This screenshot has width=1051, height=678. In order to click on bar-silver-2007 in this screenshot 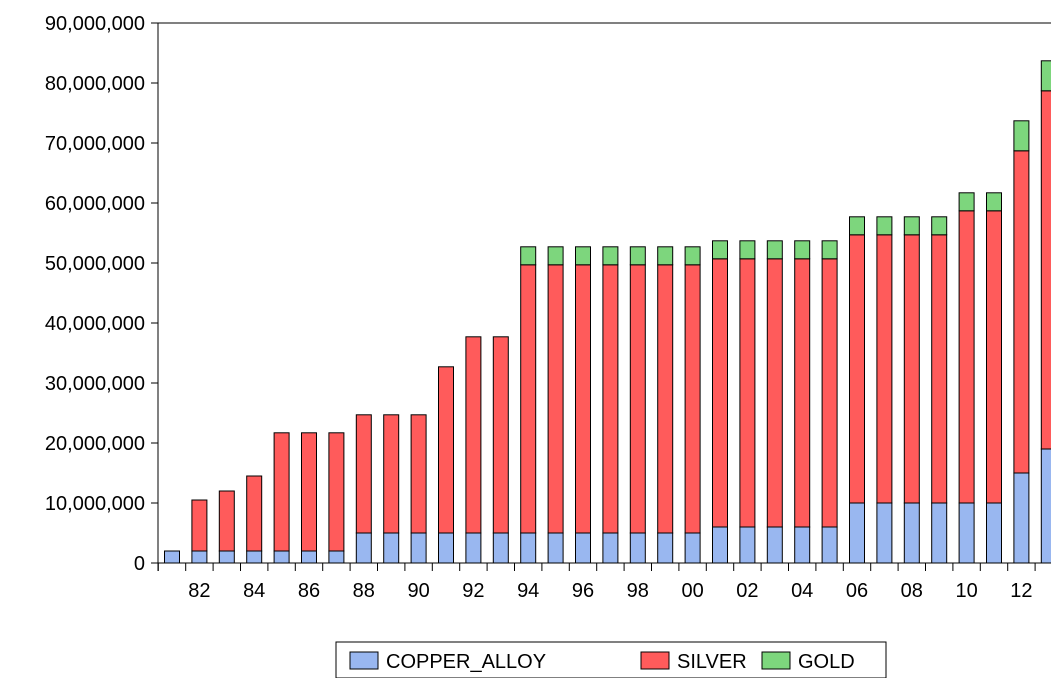, I will do `click(884, 369)`.